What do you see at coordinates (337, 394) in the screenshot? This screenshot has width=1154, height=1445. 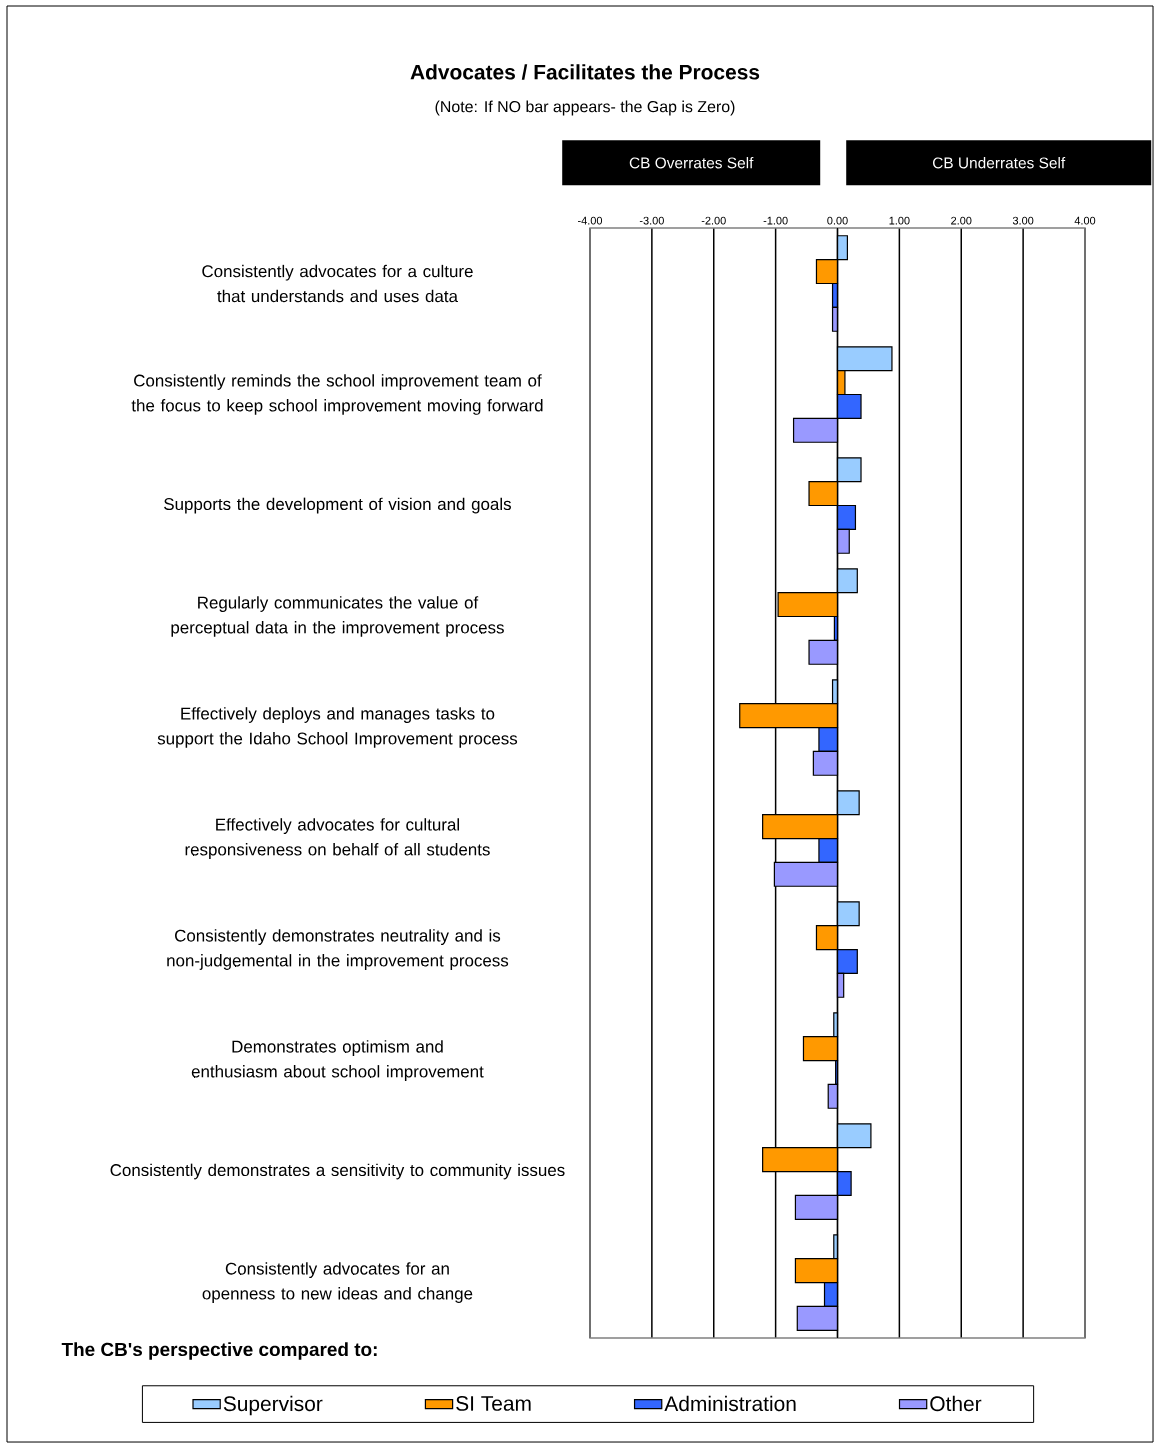 I see `y-tick-label: Consistently reminds the school improvement team of the focus to keep school improvement moving forward` at bounding box center [337, 394].